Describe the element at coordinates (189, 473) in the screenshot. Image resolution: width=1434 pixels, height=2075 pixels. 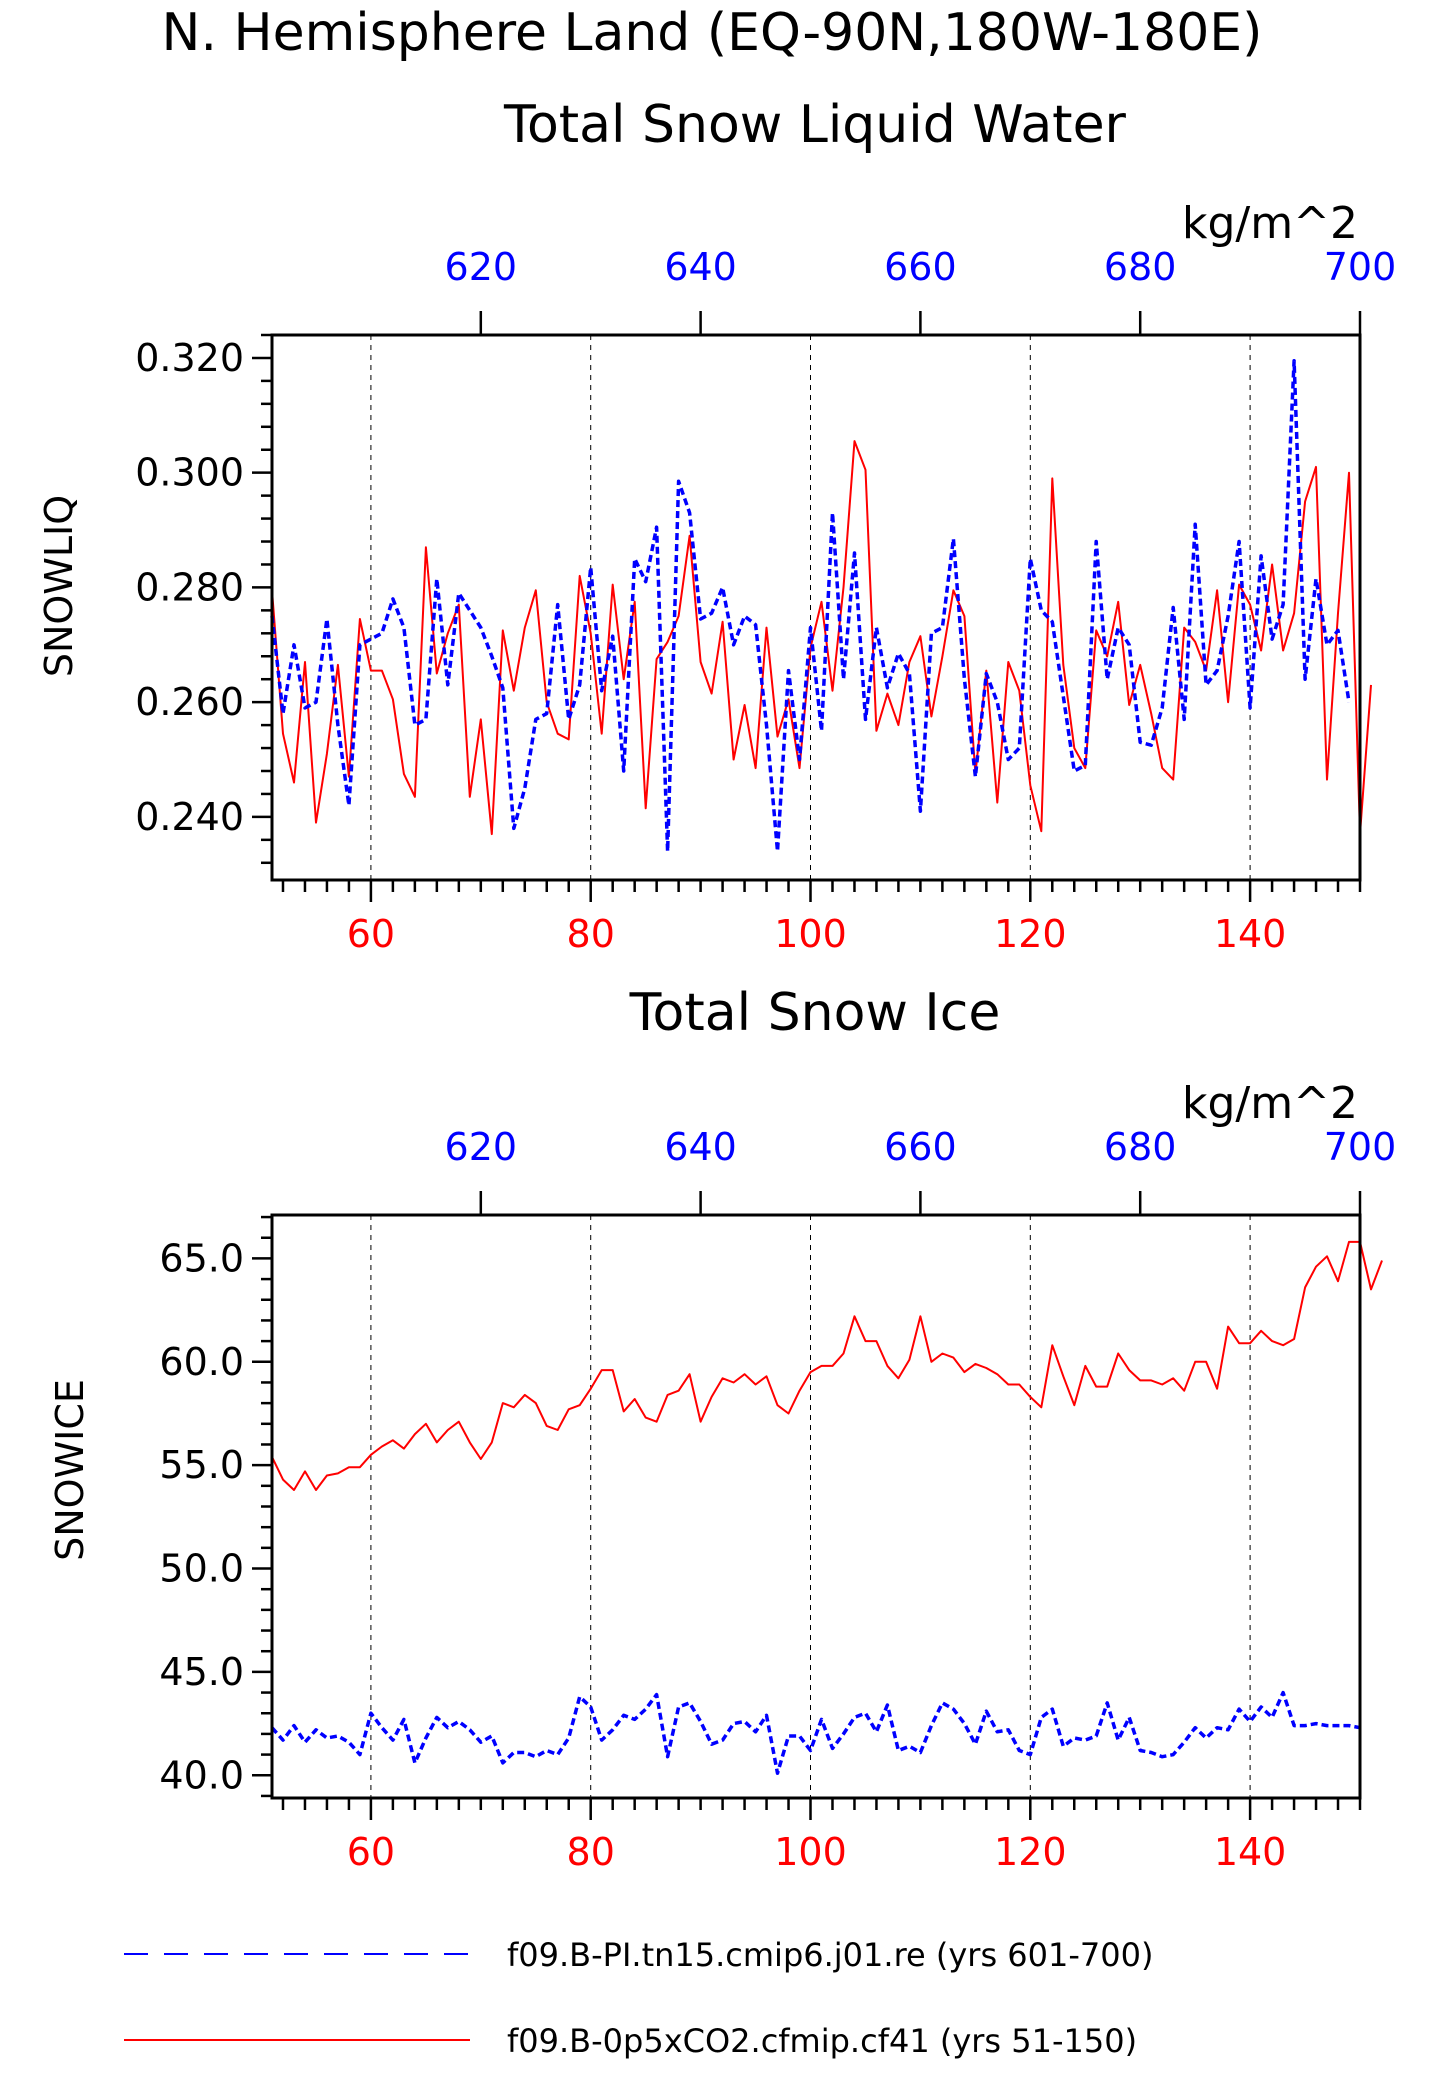
I see `y-tick-label: 0.300` at that location.